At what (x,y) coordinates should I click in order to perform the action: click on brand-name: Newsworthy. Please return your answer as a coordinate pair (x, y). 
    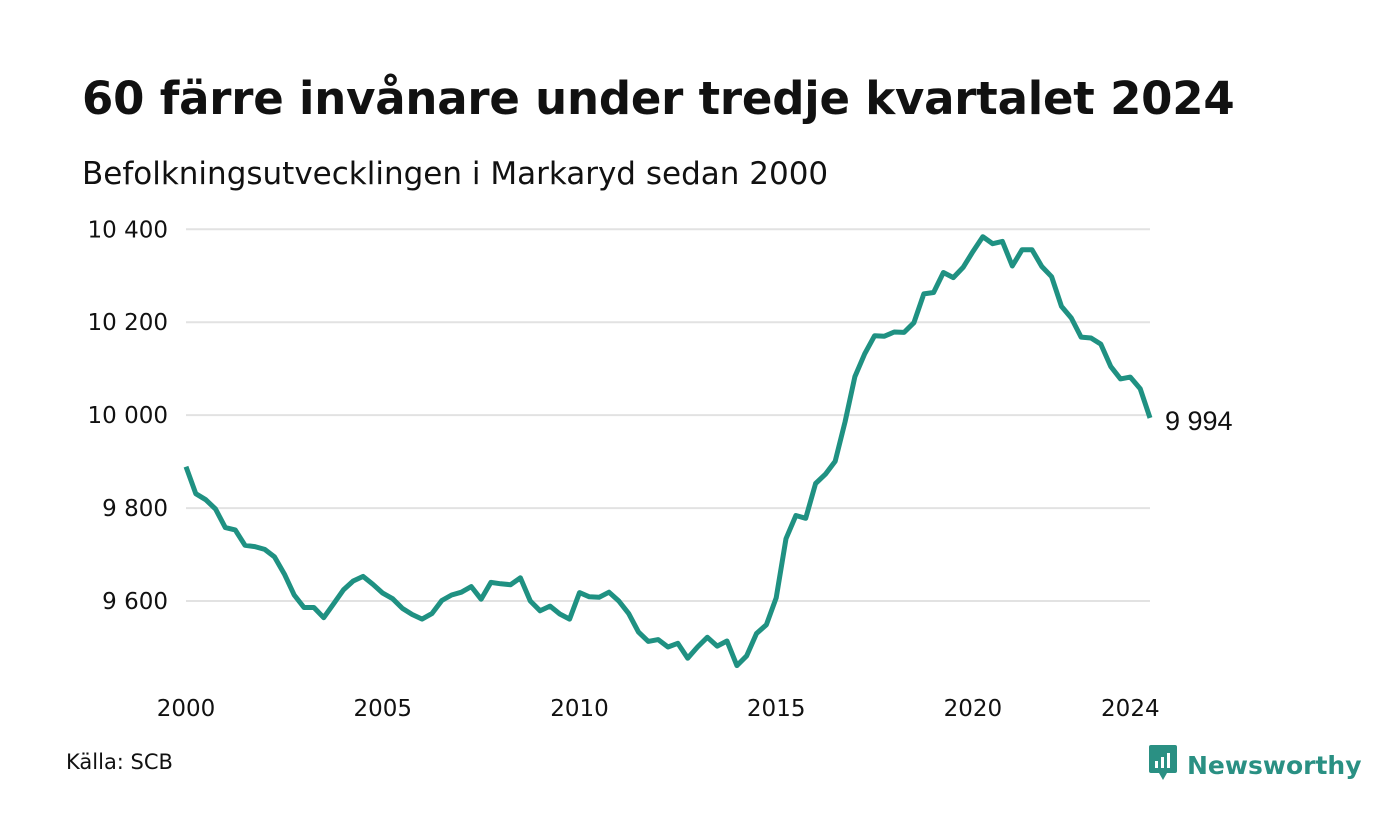
    Looking at the image, I should click on (1274, 765).